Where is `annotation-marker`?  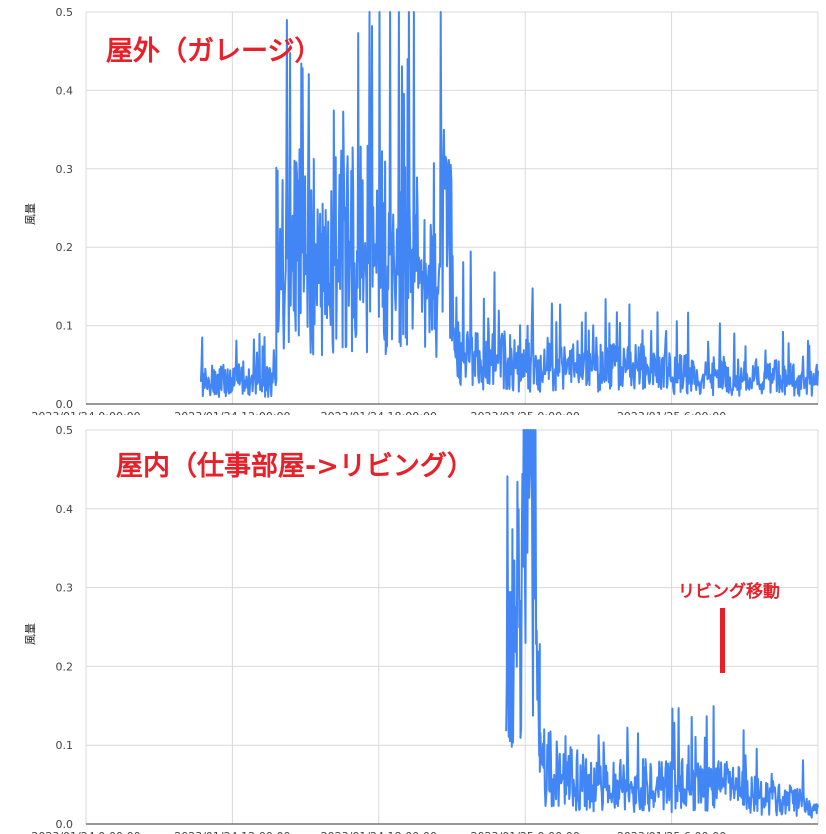
annotation-marker is located at coordinates (722, 640).